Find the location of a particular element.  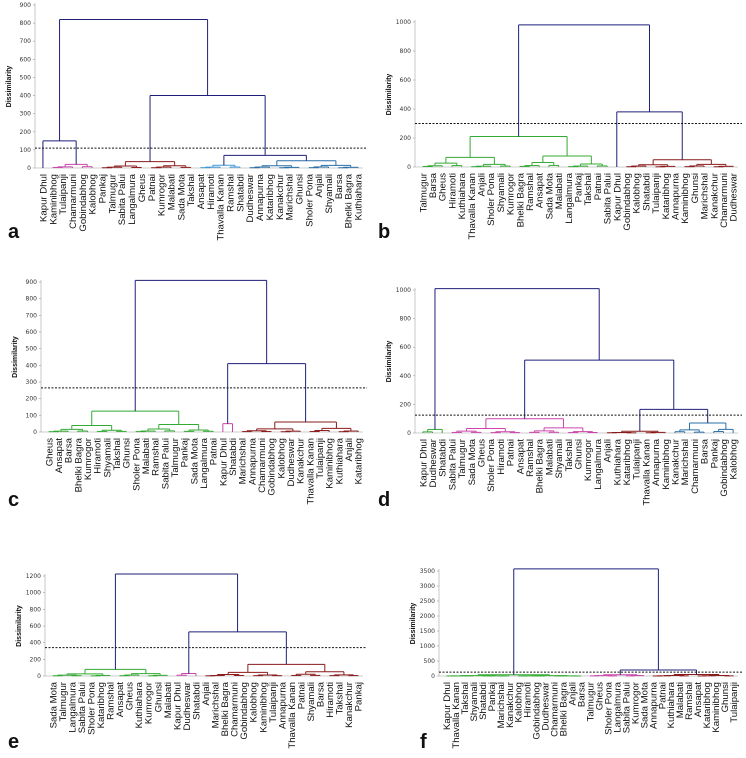

y-tick-label: 2000 is located at coordinates (427, 616).